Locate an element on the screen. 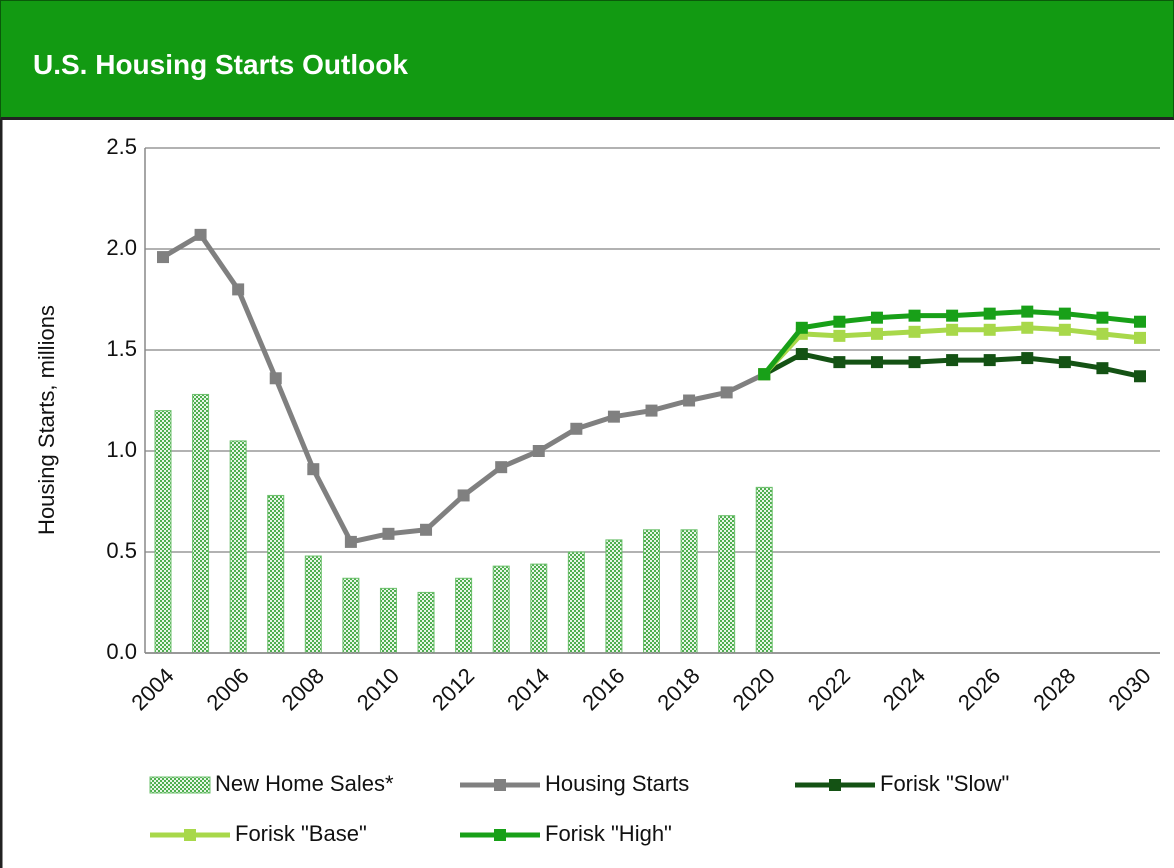 The image size is (1174, 868). x-tick-label: 2004 is located at coordinates (152, 689).